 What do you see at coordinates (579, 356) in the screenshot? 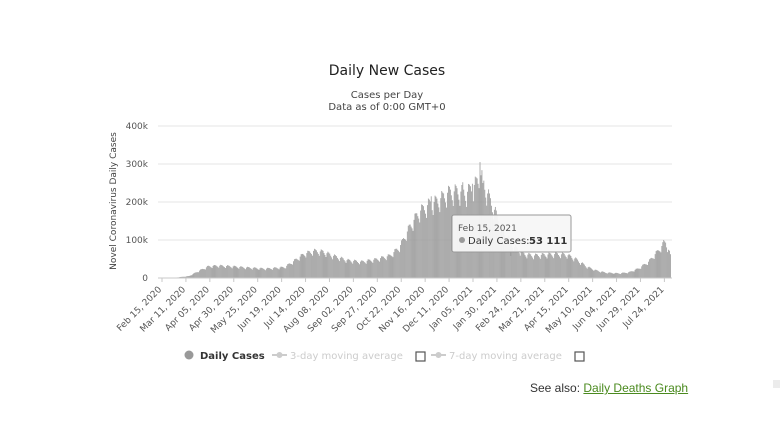
I see `legend-7-day-checkbox` at bounding box center [579, 356].